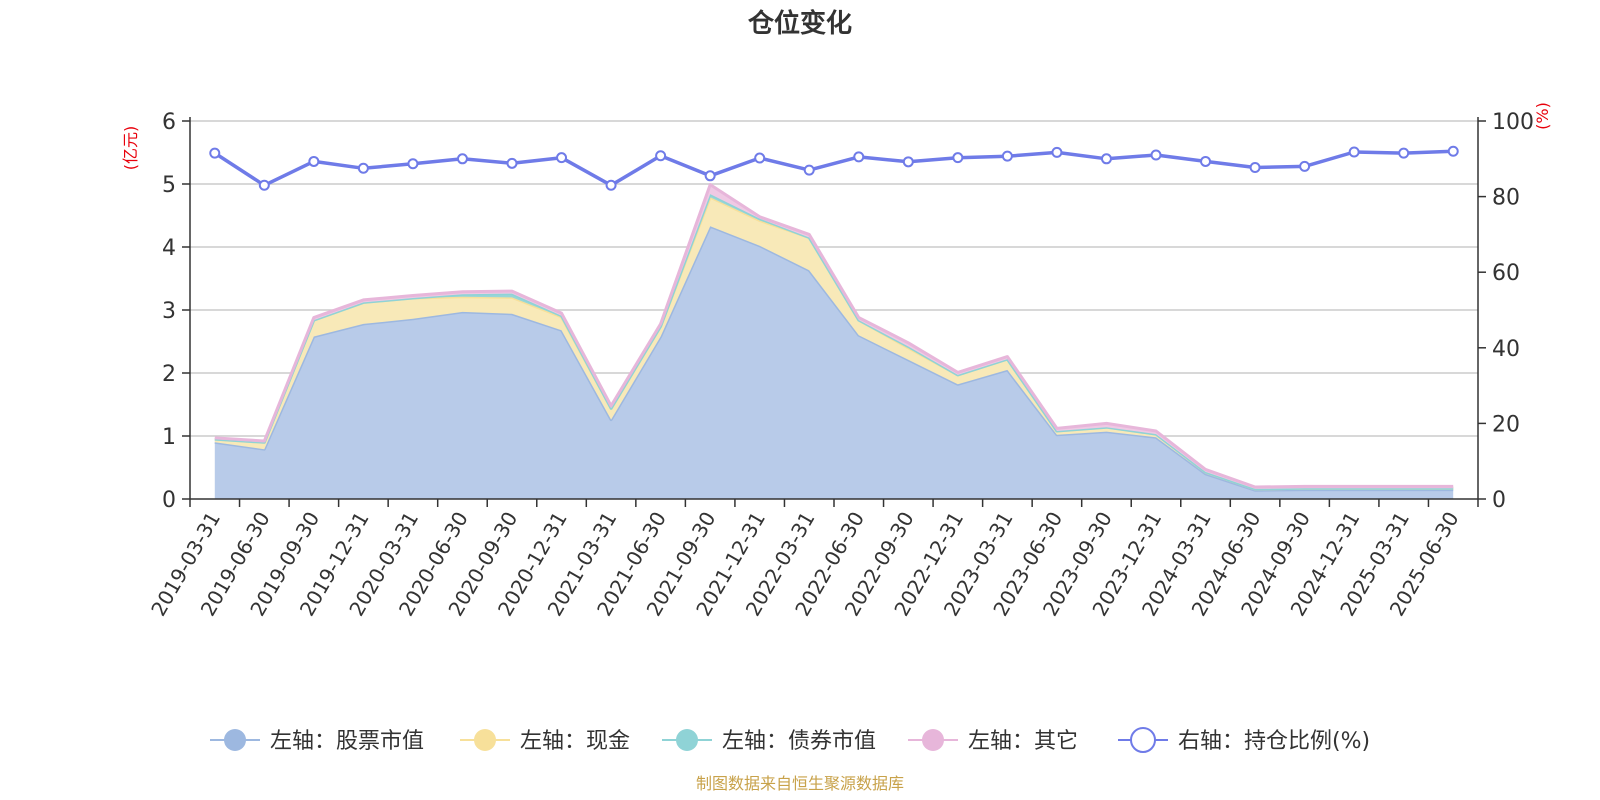 This screenshot has width=1600, height=800. What do you see at coordinates (1499, 500) in the screenshot?
I see `right-axis-tick-label: 0` at bounding box center [1499, 500].